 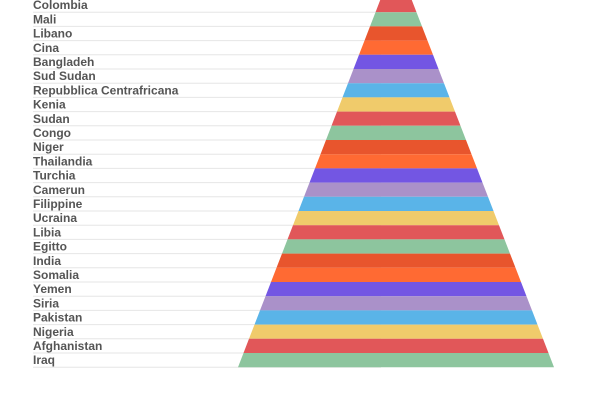 I want to click on category-label: Somalia, so click(x=56, y=275).